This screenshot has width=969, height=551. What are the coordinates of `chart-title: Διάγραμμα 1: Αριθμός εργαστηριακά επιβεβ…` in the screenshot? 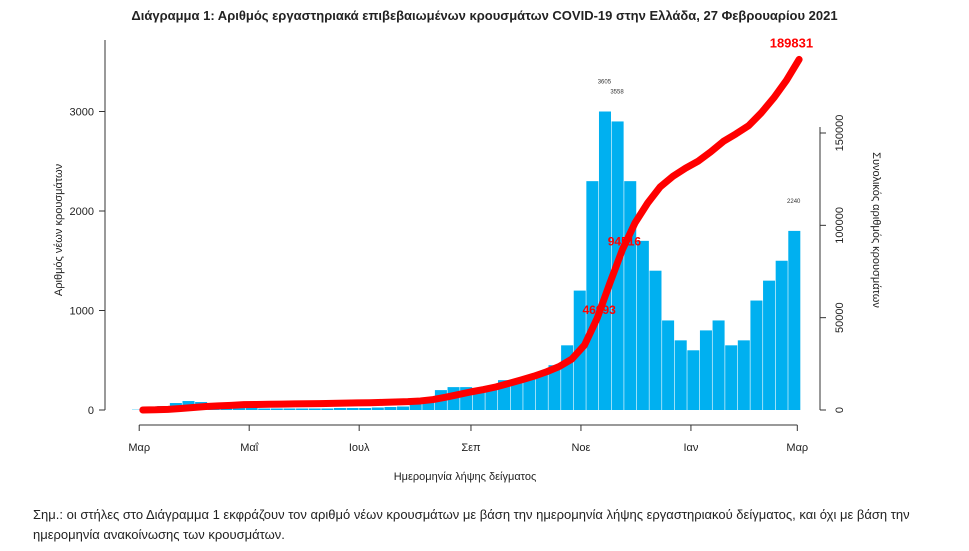 It's located at (484, 15).